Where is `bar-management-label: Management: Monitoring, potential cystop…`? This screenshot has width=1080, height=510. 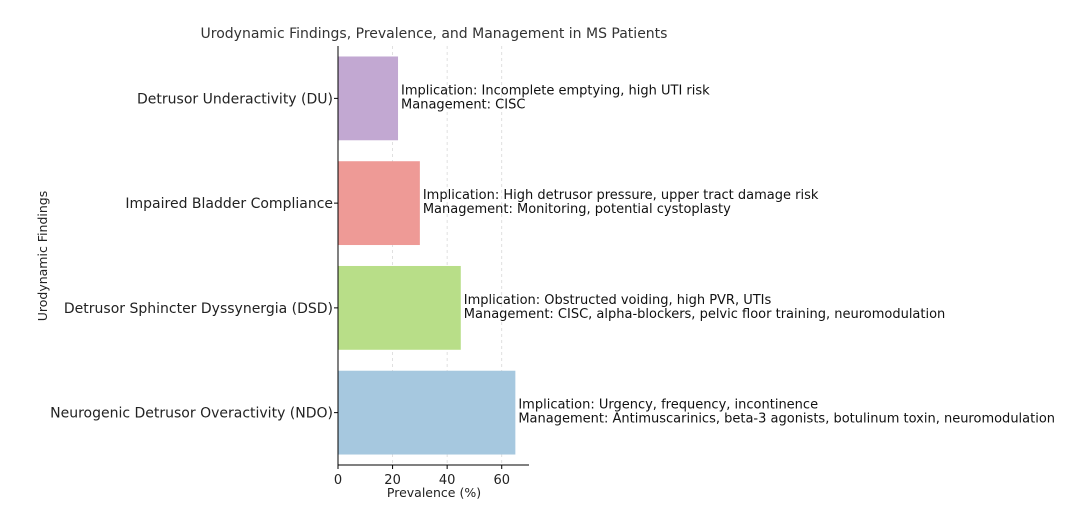 bar-management-label: Management: Monitoring, potential cystop… is located at coordinates (577, 209).